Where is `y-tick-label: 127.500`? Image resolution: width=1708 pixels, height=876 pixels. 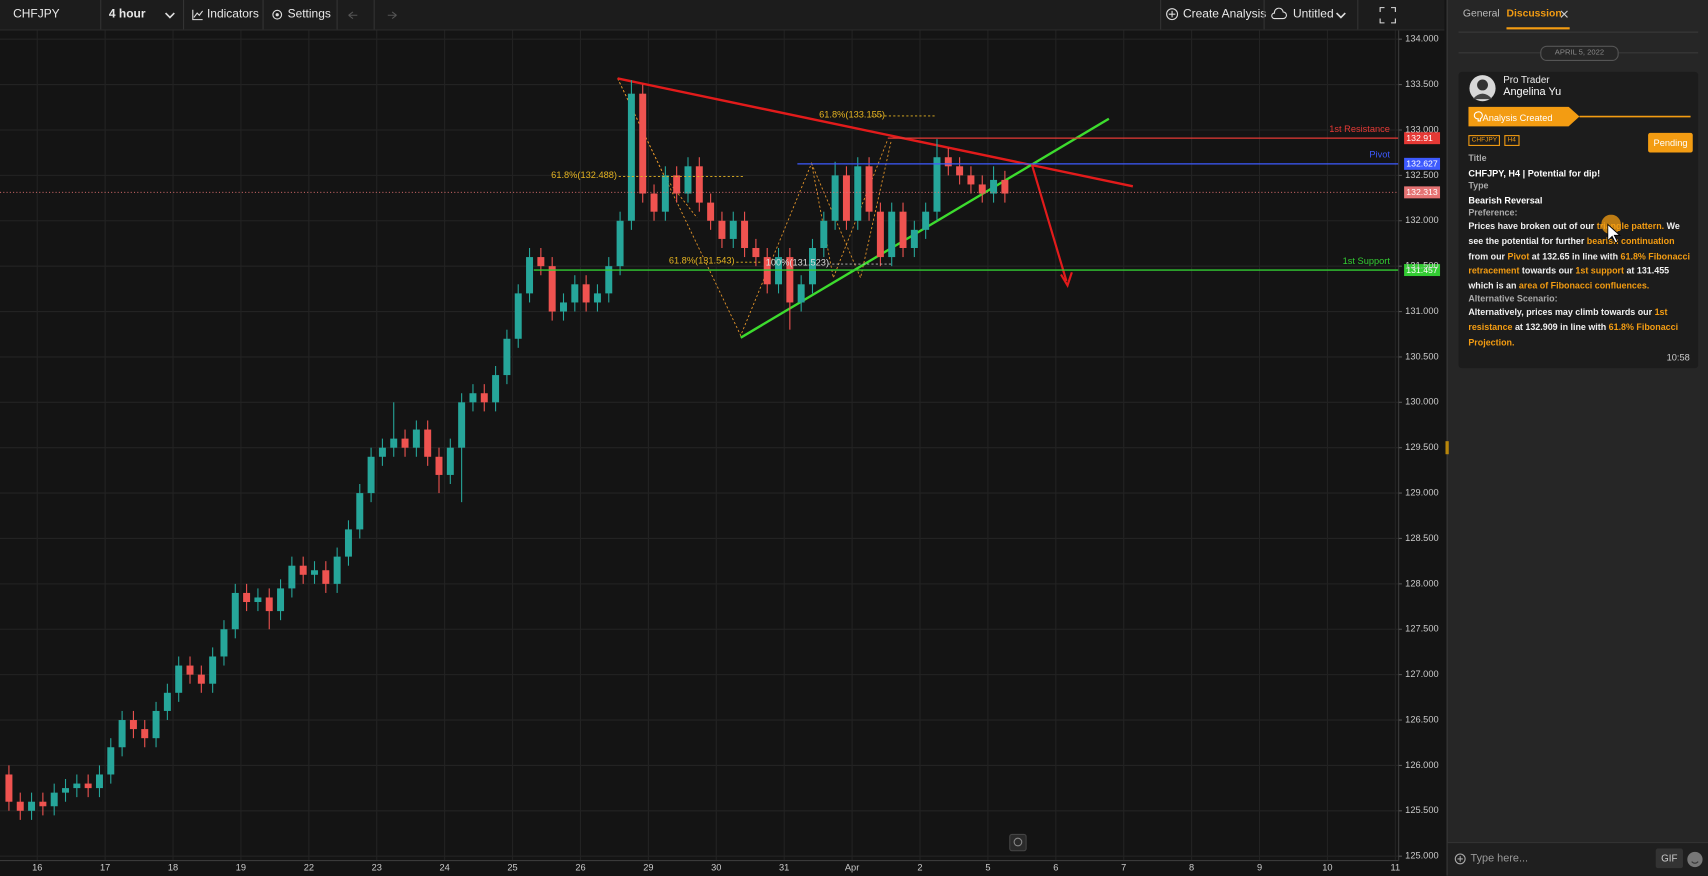
y-tick-label: 127.500 is located at coordinates (1421, 629).